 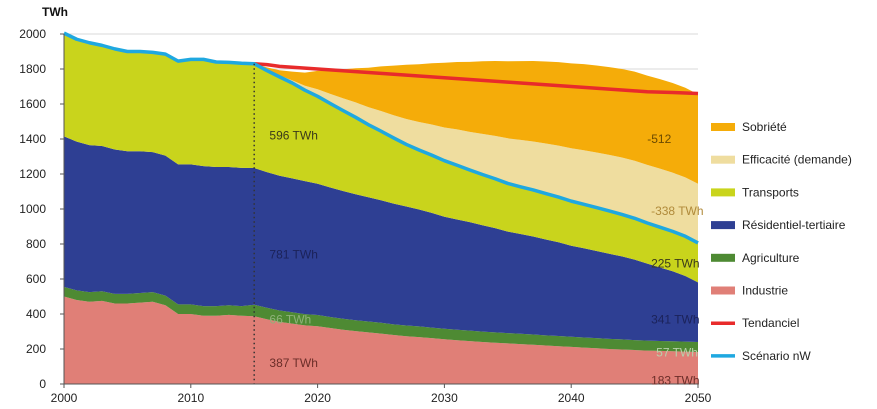 What do you see at coordinates (36, 349) in the screenshot?
I see `y-tick-label: 200` at bounding box center [36, 349].